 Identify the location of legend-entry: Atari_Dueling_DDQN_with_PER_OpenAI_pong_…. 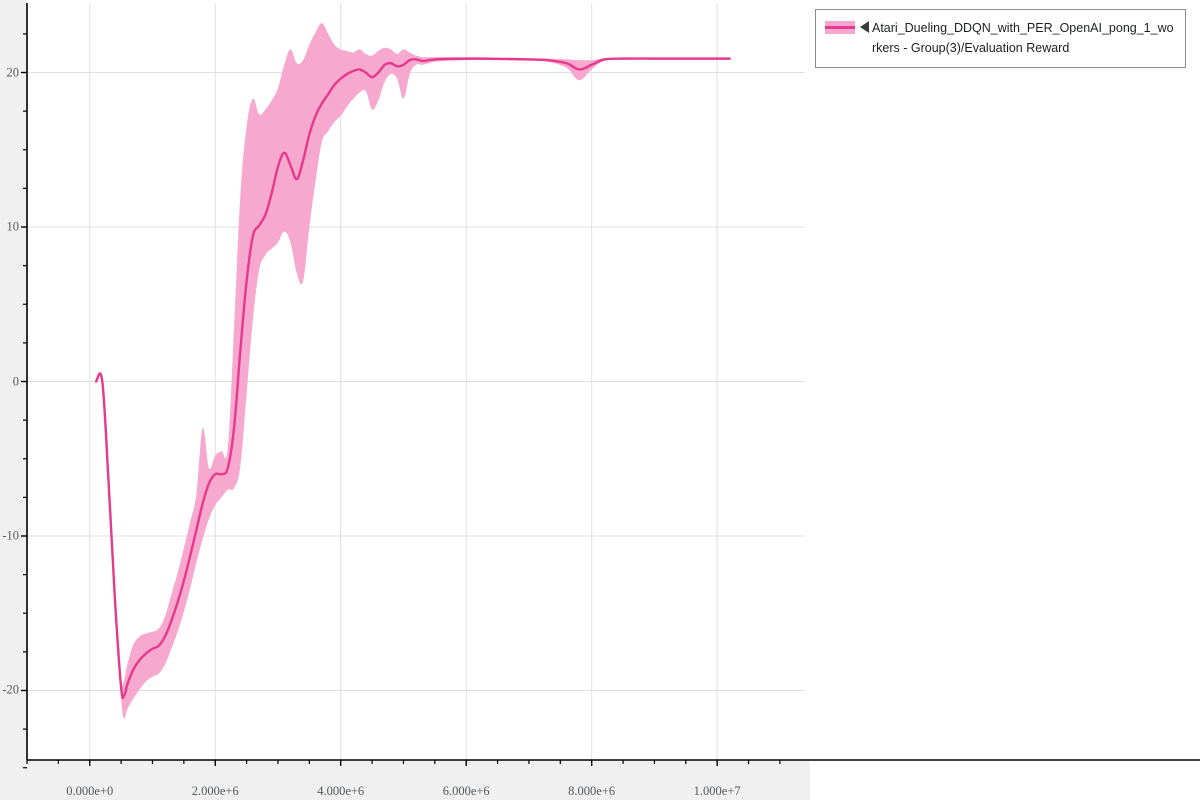
(1000, 38).